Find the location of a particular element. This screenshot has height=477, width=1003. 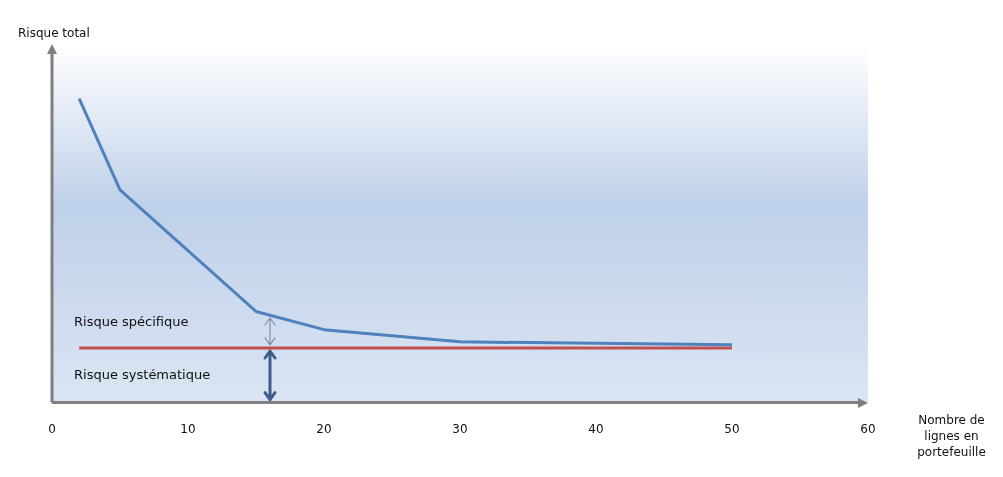

x-tick-label: 60 is located at coordinates (868, 428).